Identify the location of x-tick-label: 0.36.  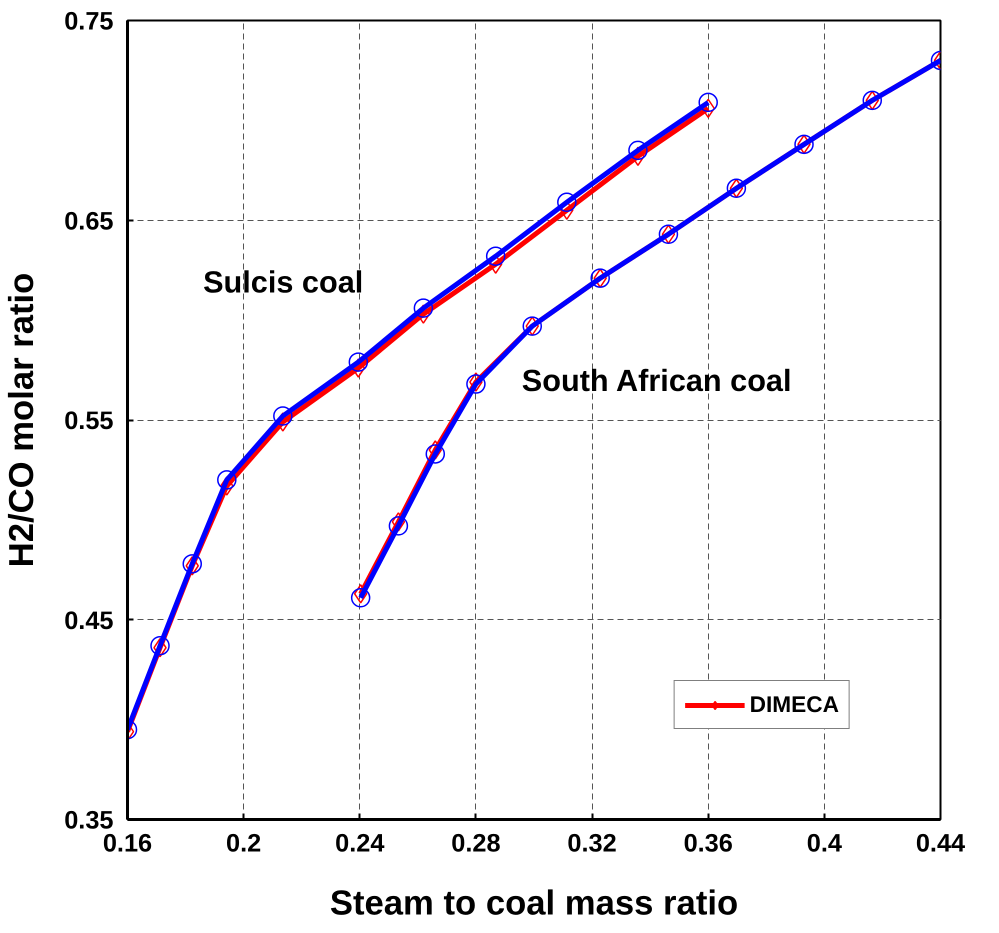
(708, 844).